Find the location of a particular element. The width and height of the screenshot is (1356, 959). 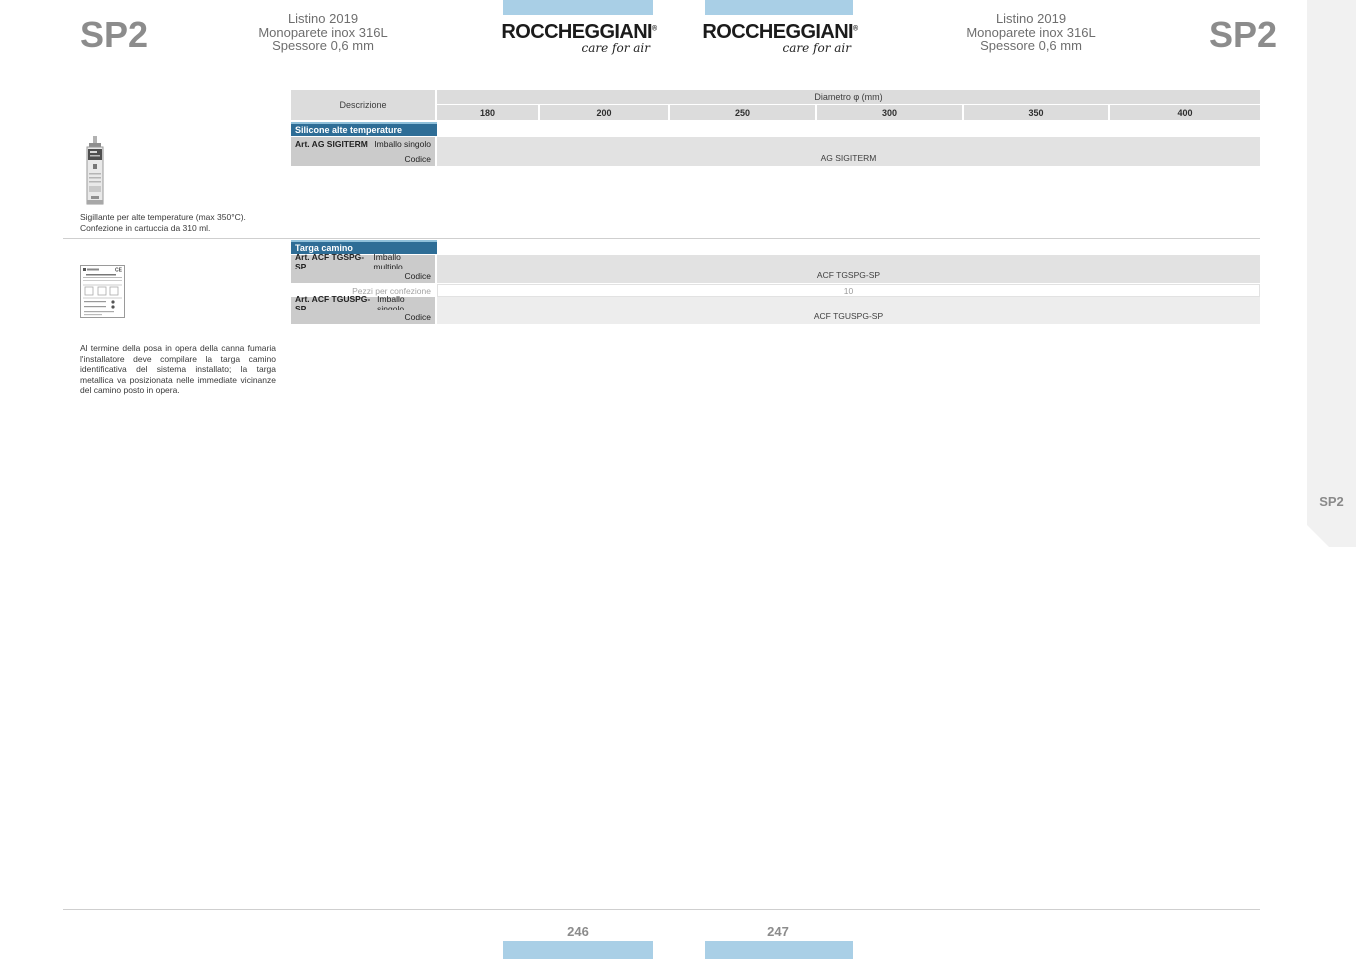

diameter-col-400: 400 is located at coordinates (1185, 112).